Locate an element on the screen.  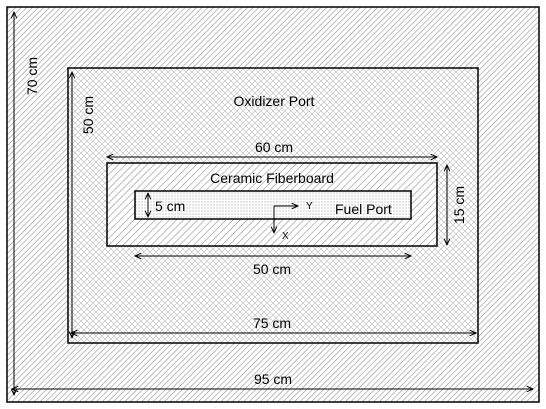
fuel-port-region is located at coordinates (273, 205).